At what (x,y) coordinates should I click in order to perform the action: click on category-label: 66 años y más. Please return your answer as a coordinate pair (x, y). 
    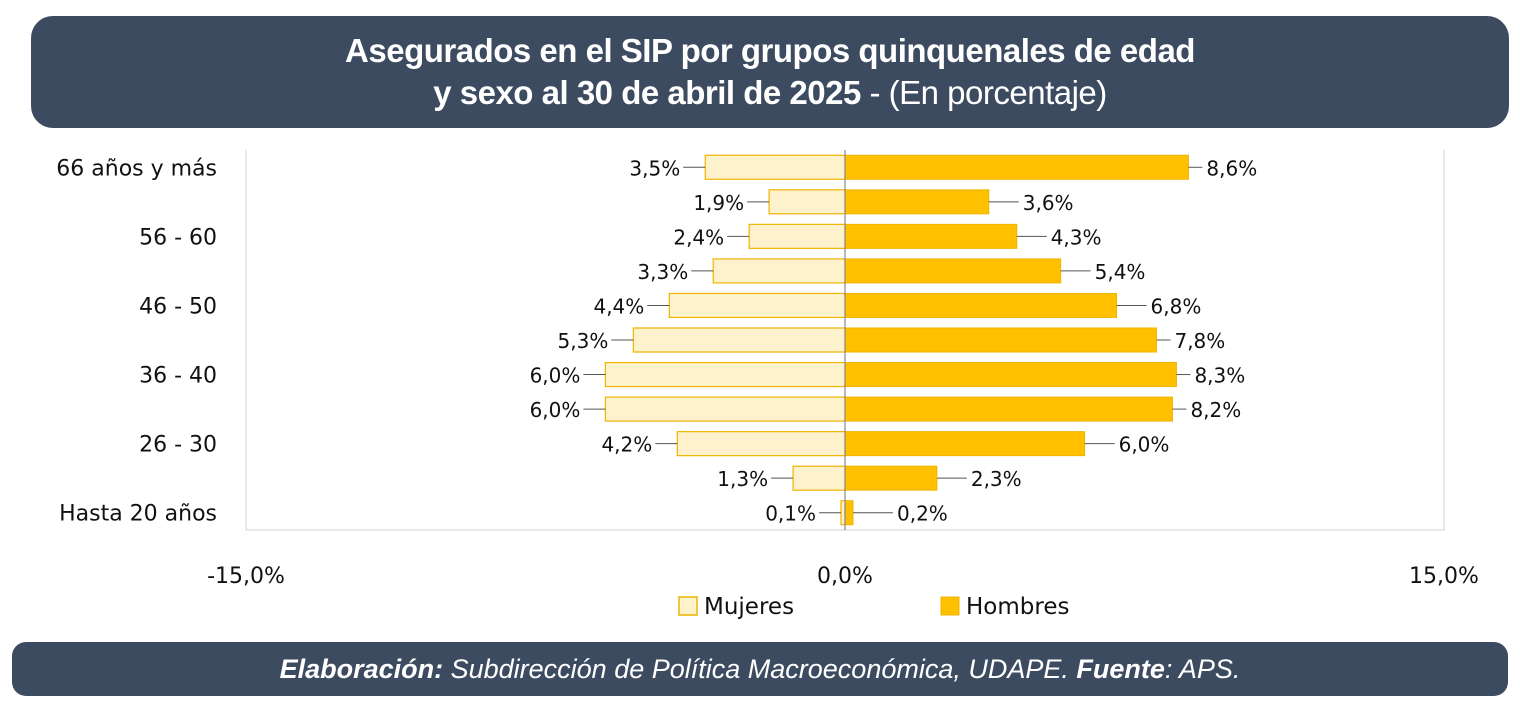
    Looking at the image, I should click on (136, 168).